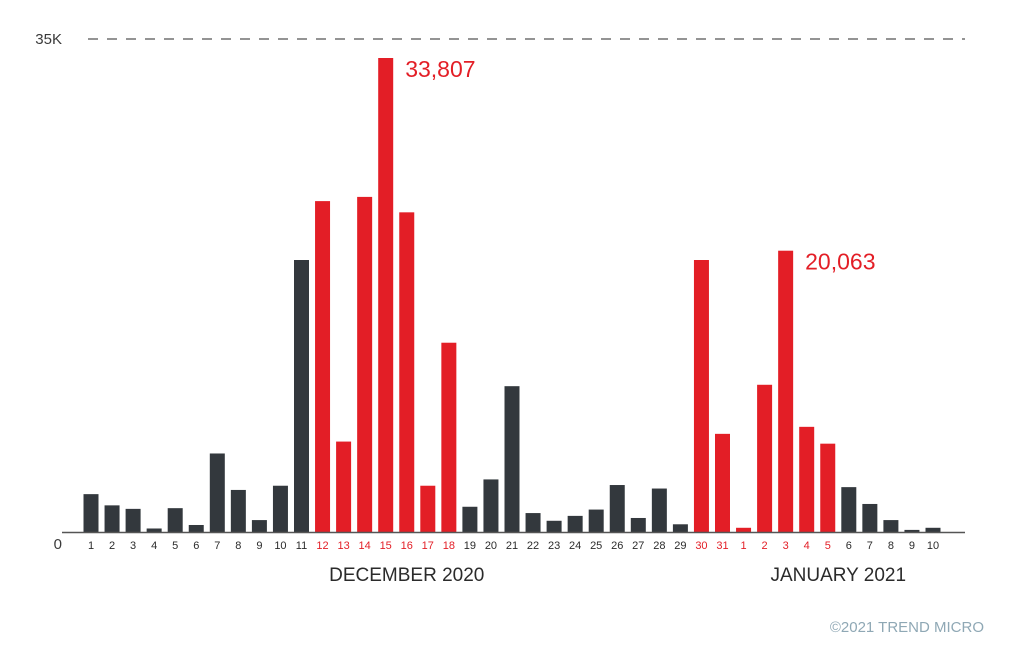 The height and width of the screenshot is (655, 1024). What do you see at coordinates (906, 627) in the screenshot?
I see `copyright-credit: ©2021 TREND MICRO` at bounding box center [906, 627].